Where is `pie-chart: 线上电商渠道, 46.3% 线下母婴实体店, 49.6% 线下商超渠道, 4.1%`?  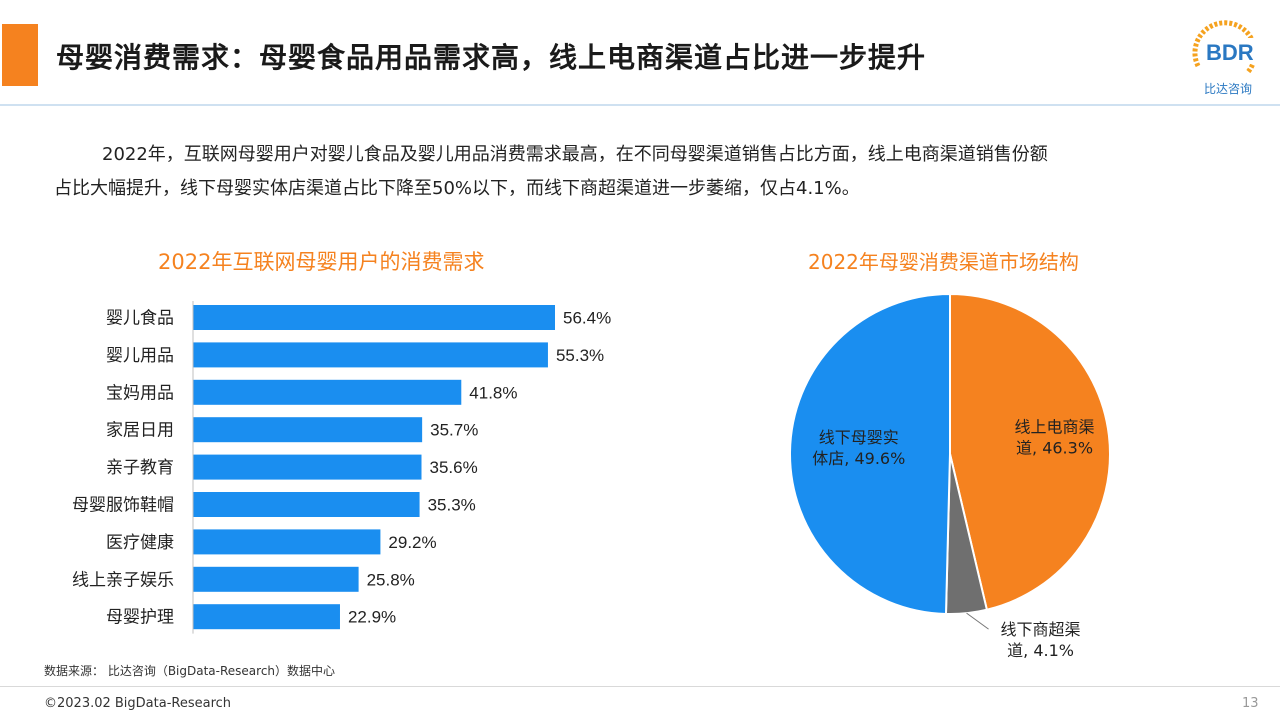 pie-chart: 线上电商渠道, 46.3% 线下母婴实体店, 49.6% 线下商超渠道, 4.1% is located at coordinates (950, 476).